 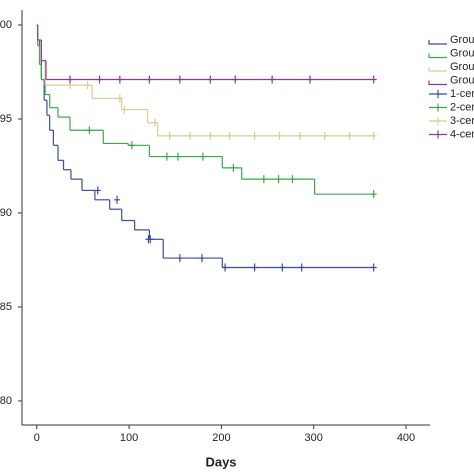 What do you see at coordinates (462, 107) in the screenshot?
I see `legend-label: 2-censored` at bounding box center [462, 107].